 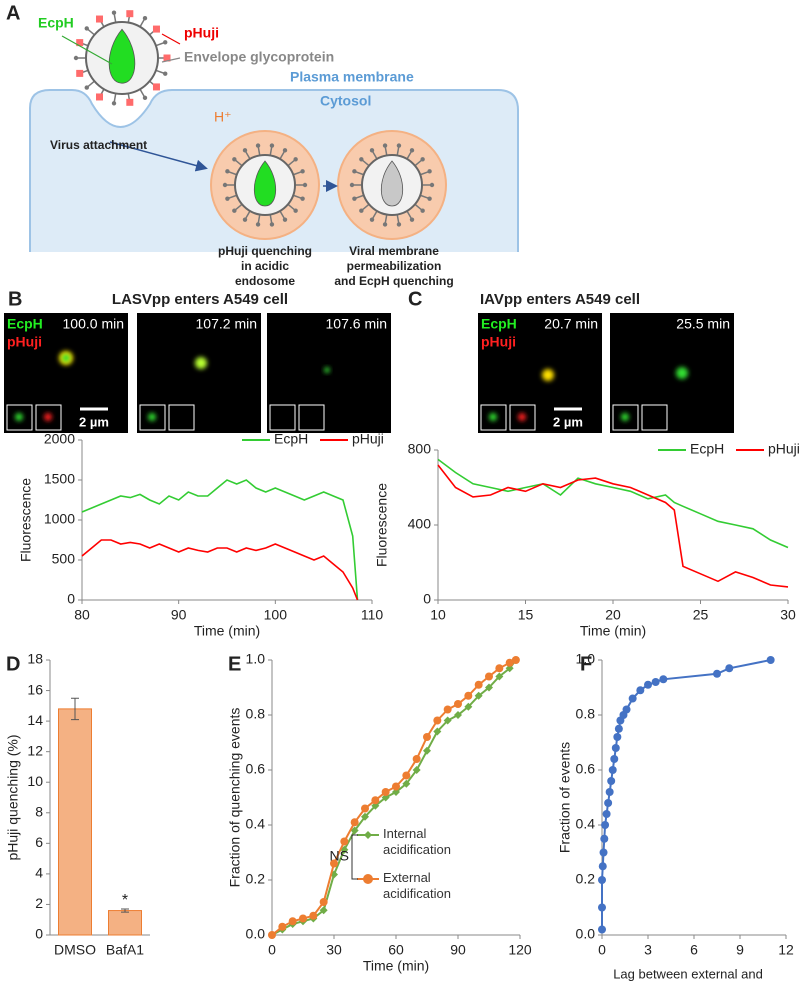 I want to click on glycoprotein-label: Envelope glycoprotein, so click(x=259, y=57).